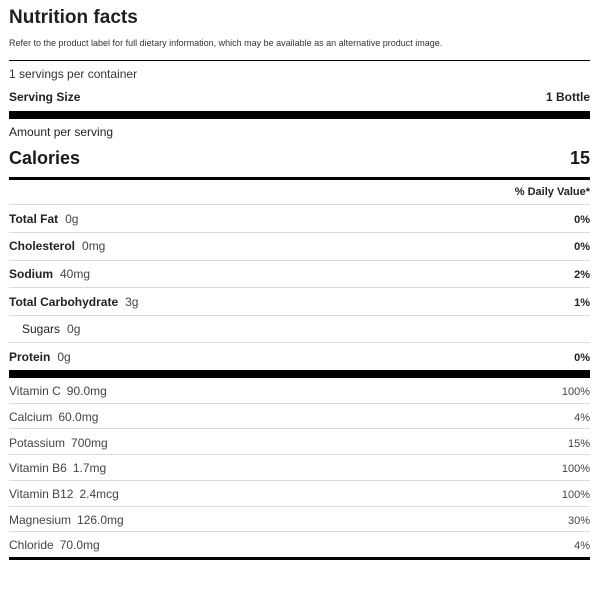 This screenshot has width=600, height=600. Describe the element at coordinates (79, 545) in the screenshot. I see `vitamin-amount: 70.0mg` at that location.